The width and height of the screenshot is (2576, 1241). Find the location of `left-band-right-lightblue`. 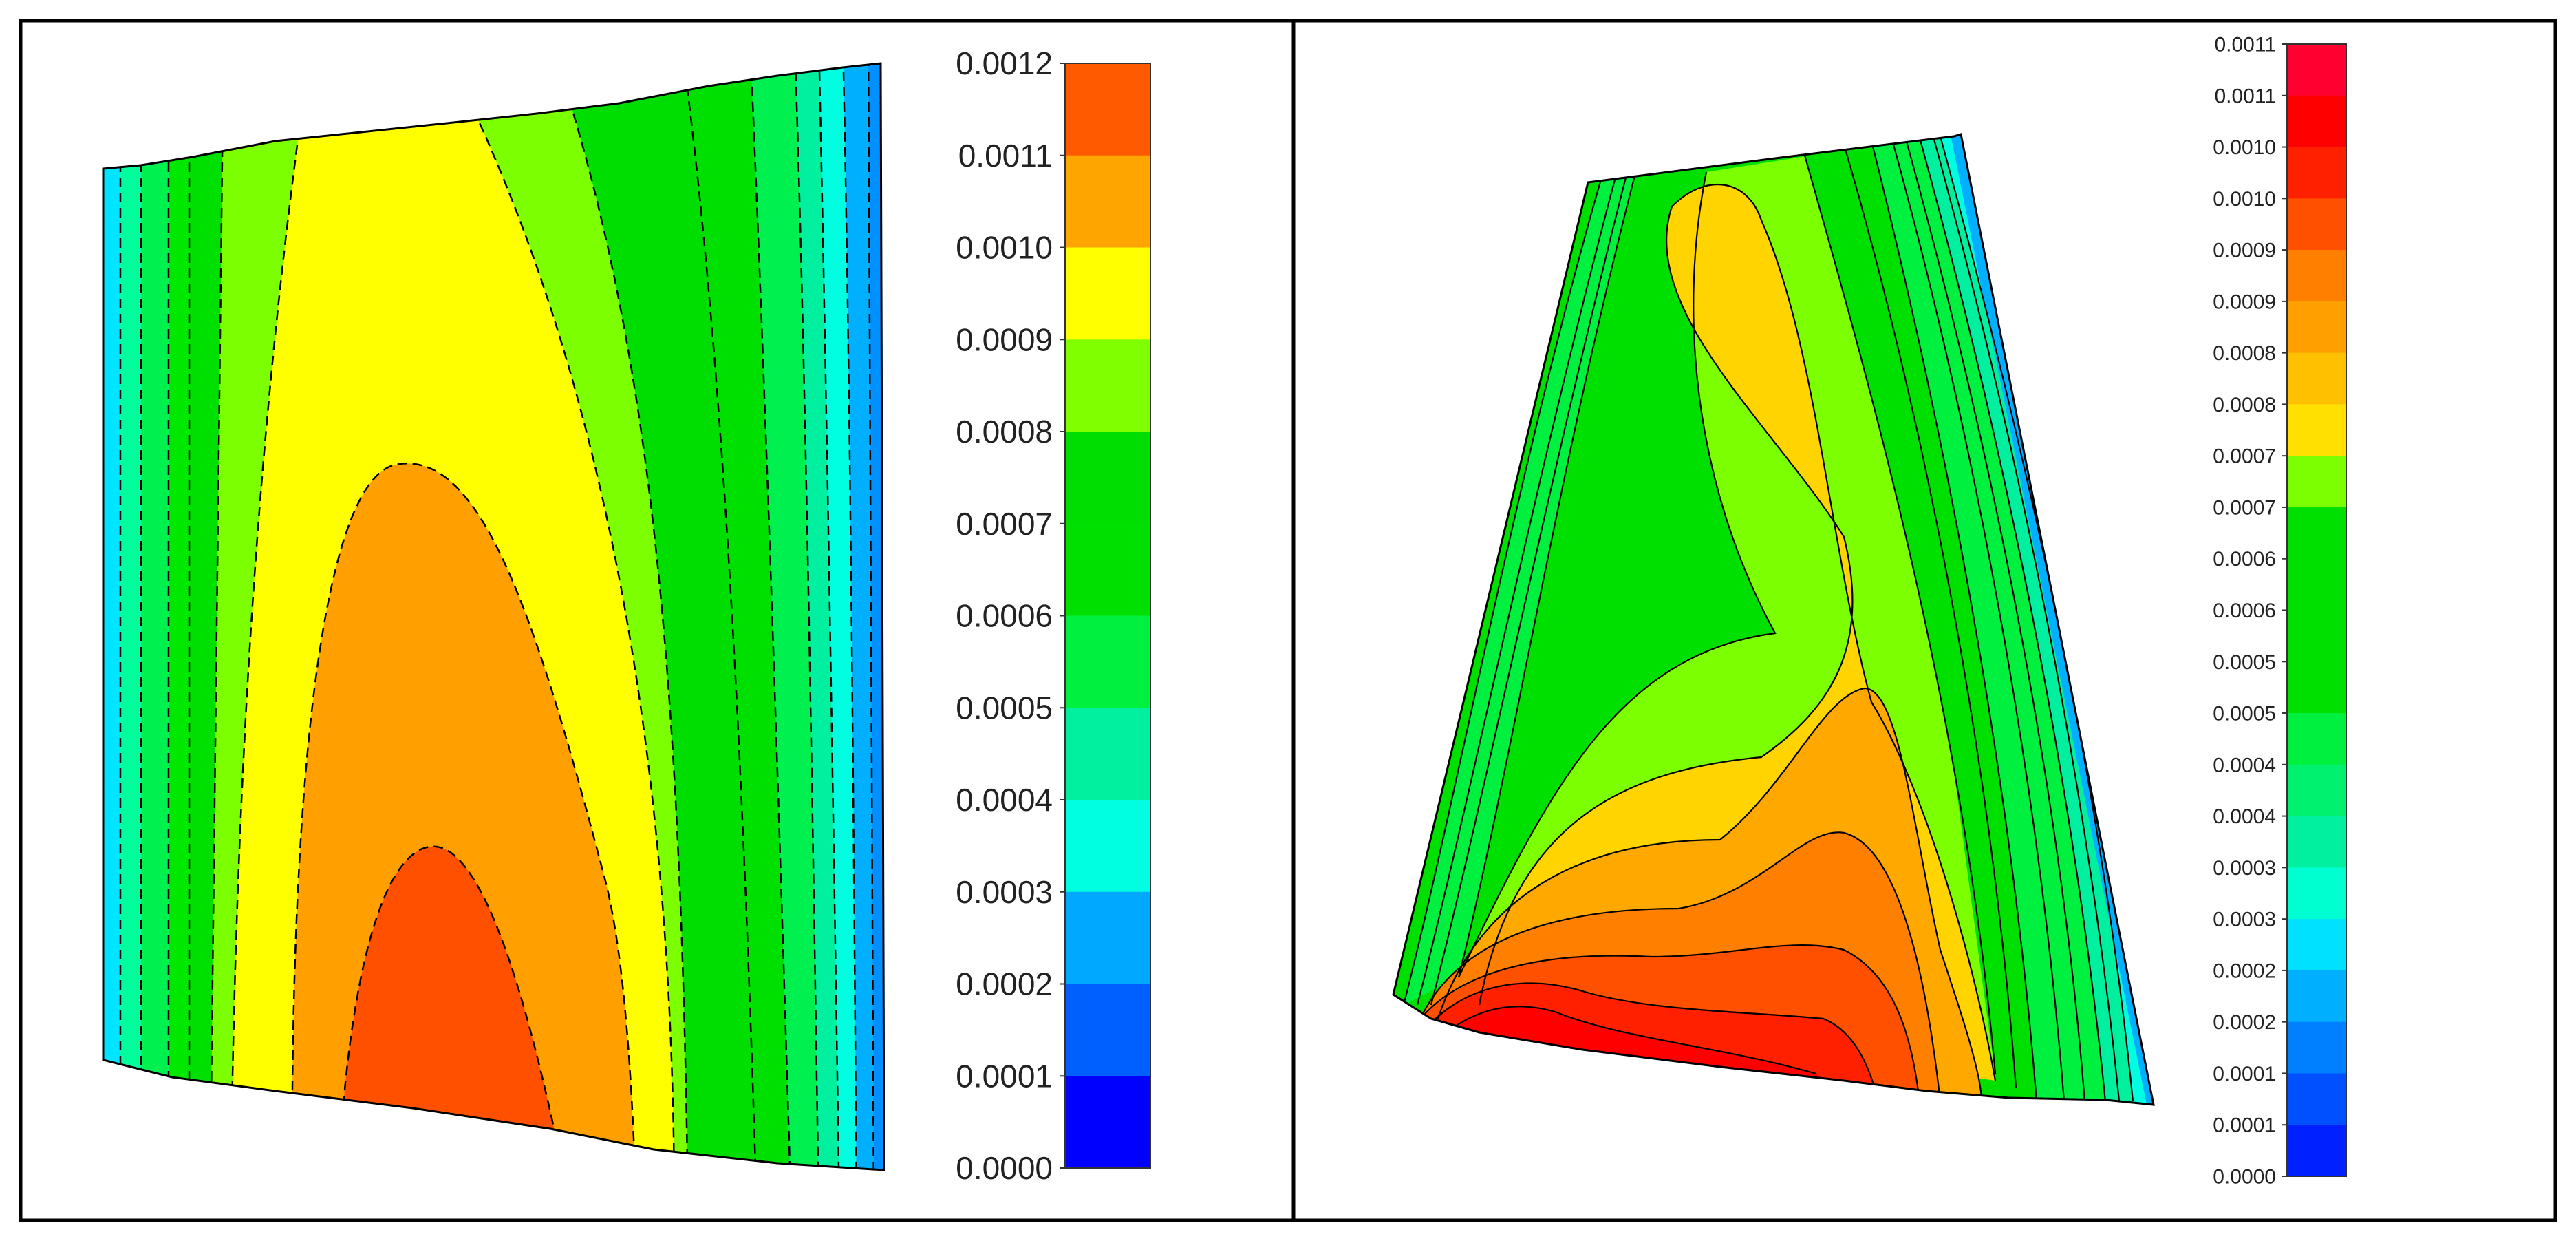

left-band-right-lightblue is located at coordinates (863, 617).